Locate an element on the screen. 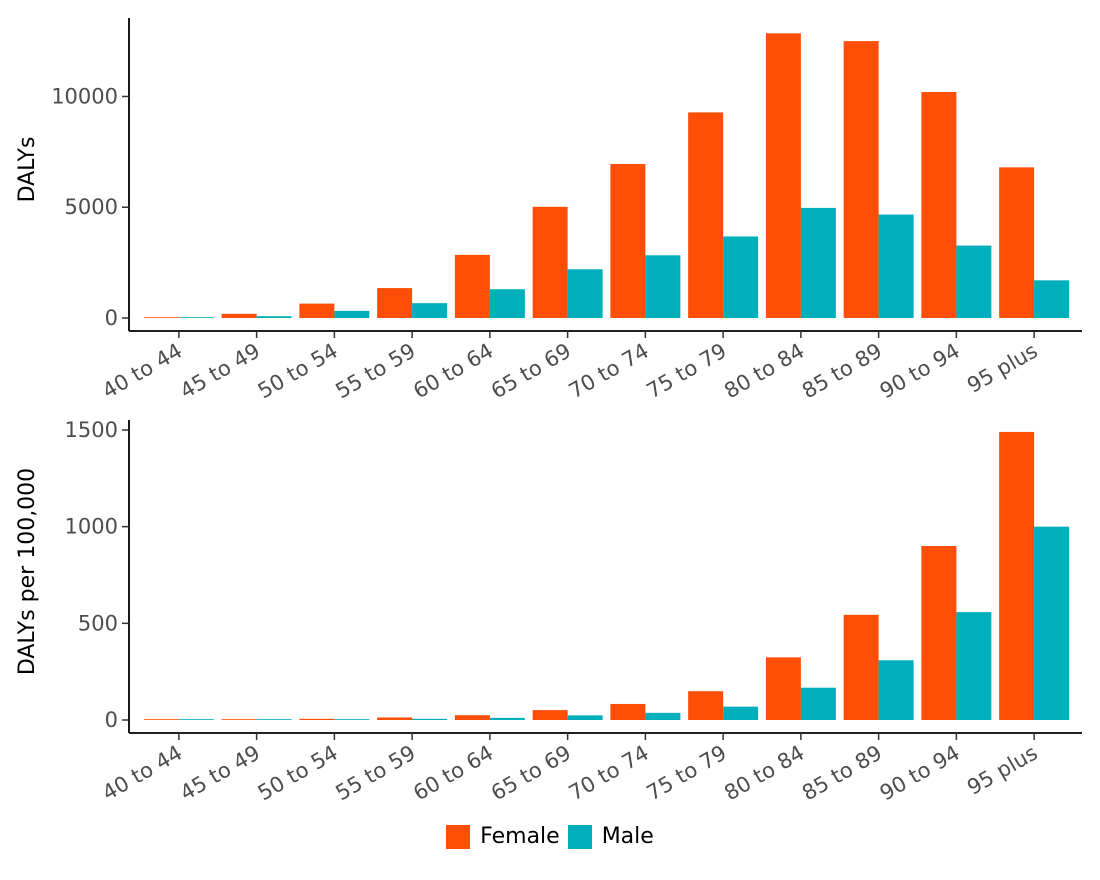 The width and height of the screenshot is (1100, 880). x-tick-label-1: 65 to 69 is located at coordinates (531, 371).